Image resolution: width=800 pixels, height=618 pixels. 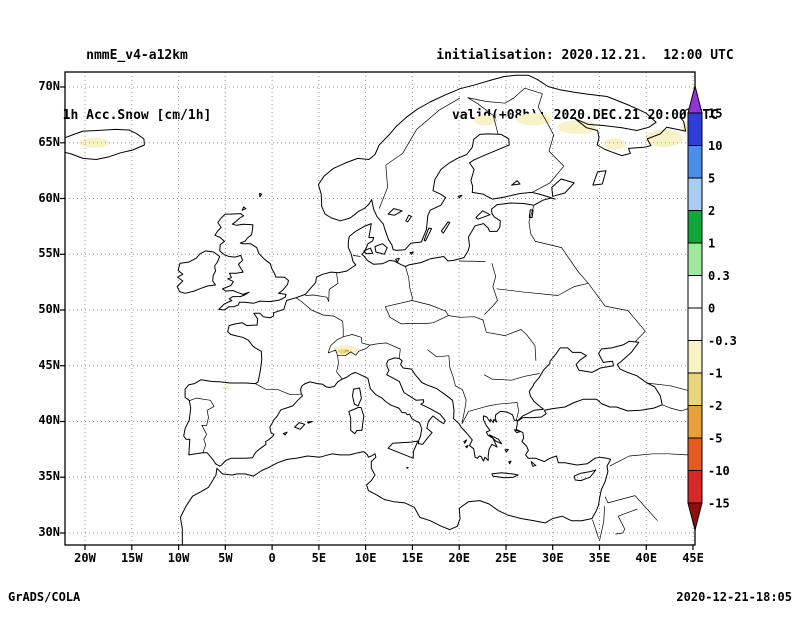 I want to click on colorbar-tick-label: -5, so click(x=715, y=439).